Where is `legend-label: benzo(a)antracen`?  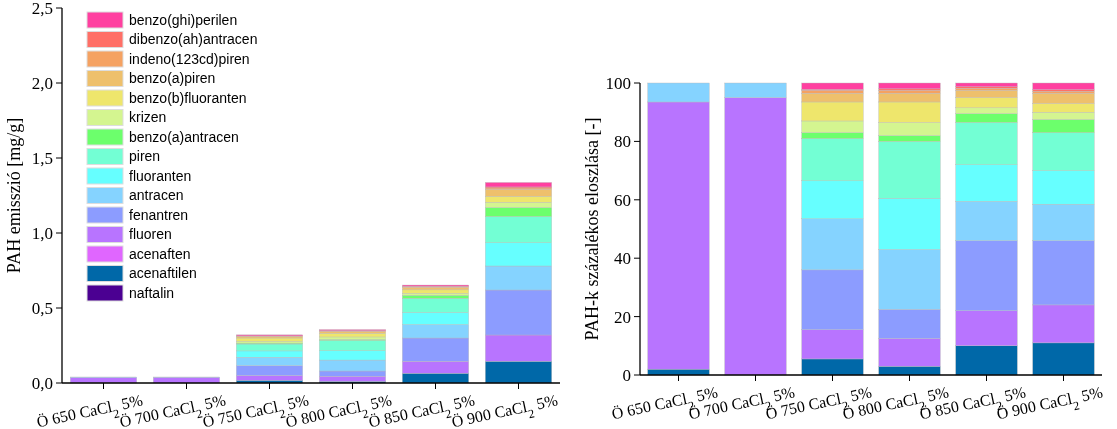 legend-label: benzo(a)antracen is located at coordinates (184, 136).